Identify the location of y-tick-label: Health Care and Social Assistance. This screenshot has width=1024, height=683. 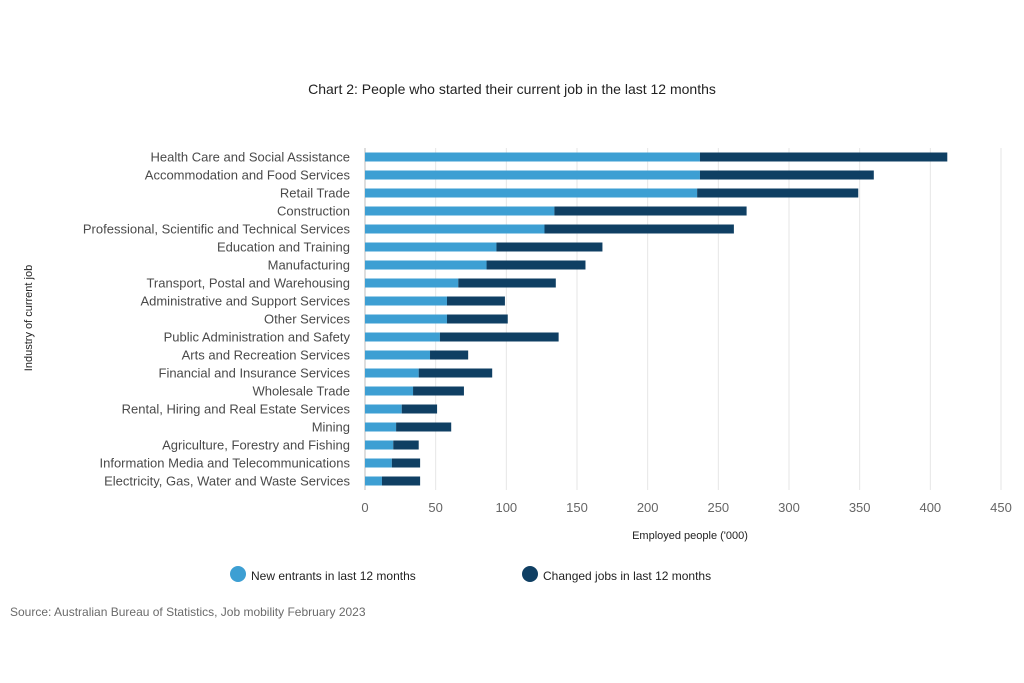
(250, 157).